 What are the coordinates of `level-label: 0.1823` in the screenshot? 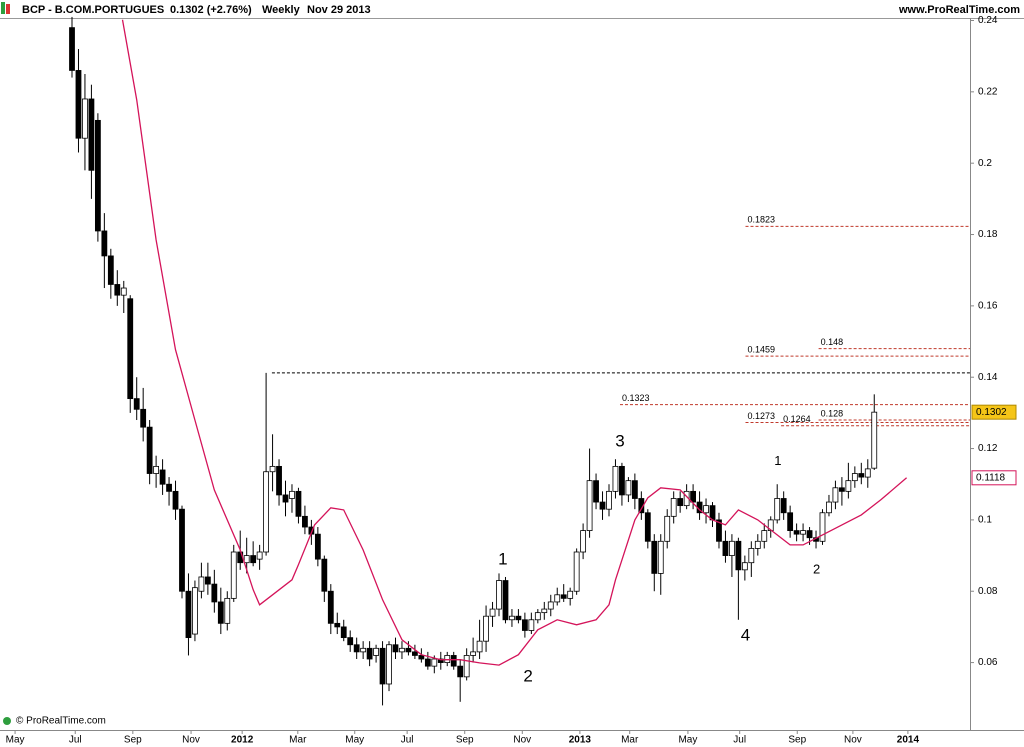 It's located at (762, 220).